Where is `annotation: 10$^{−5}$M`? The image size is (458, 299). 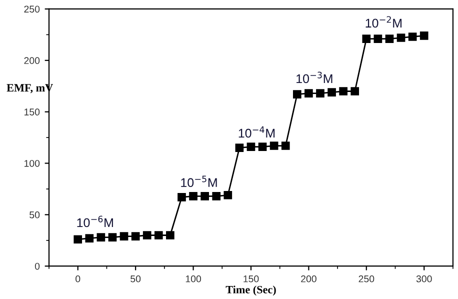 annotation: 10$^{−5}$M is located at coordinates (199, 182).